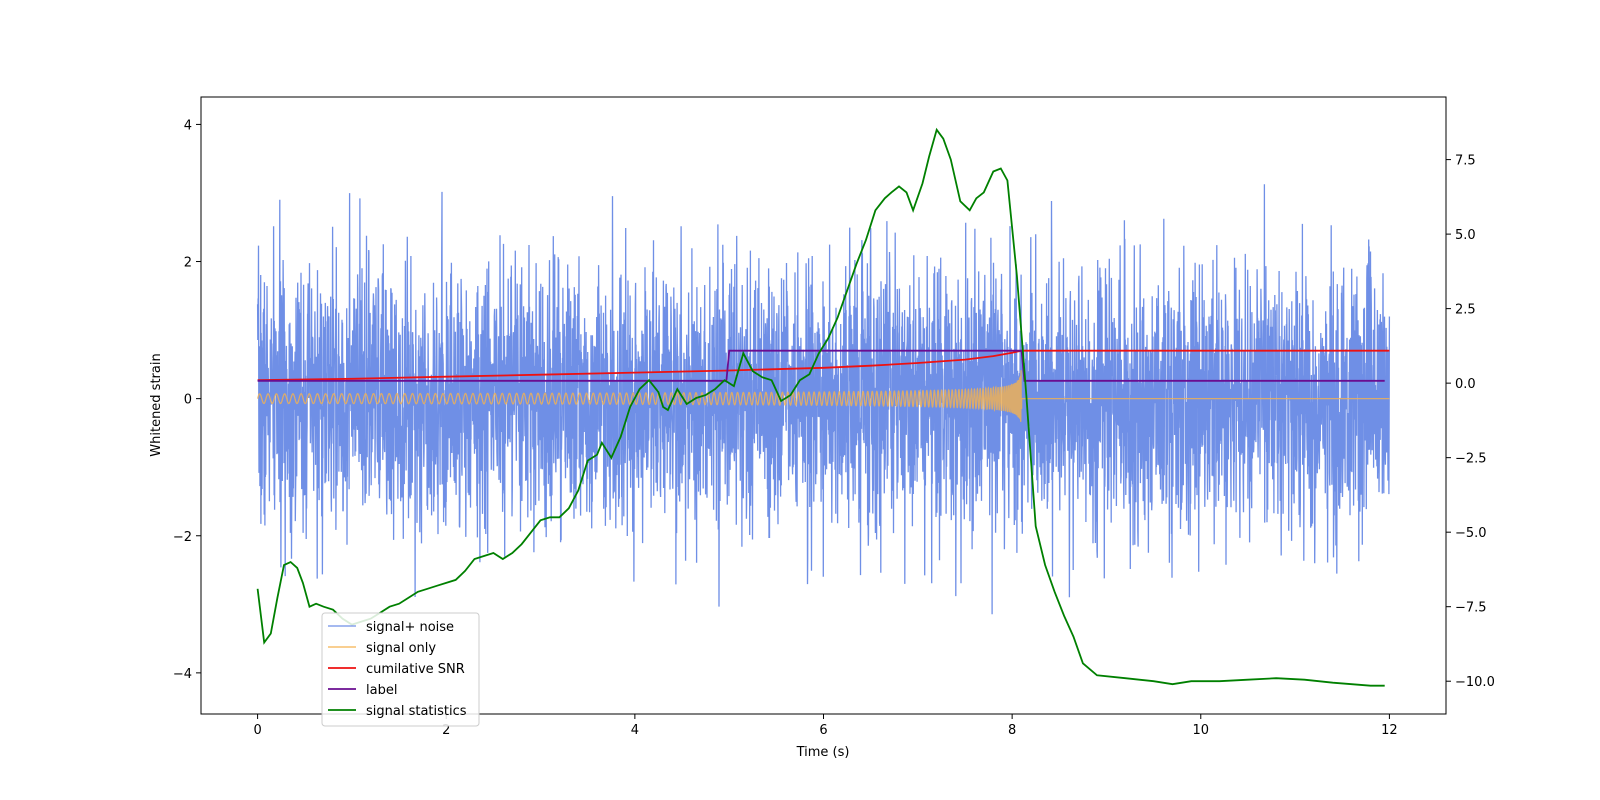  I want to click on y2-tick-label: 2.5, so click(1465, 310).